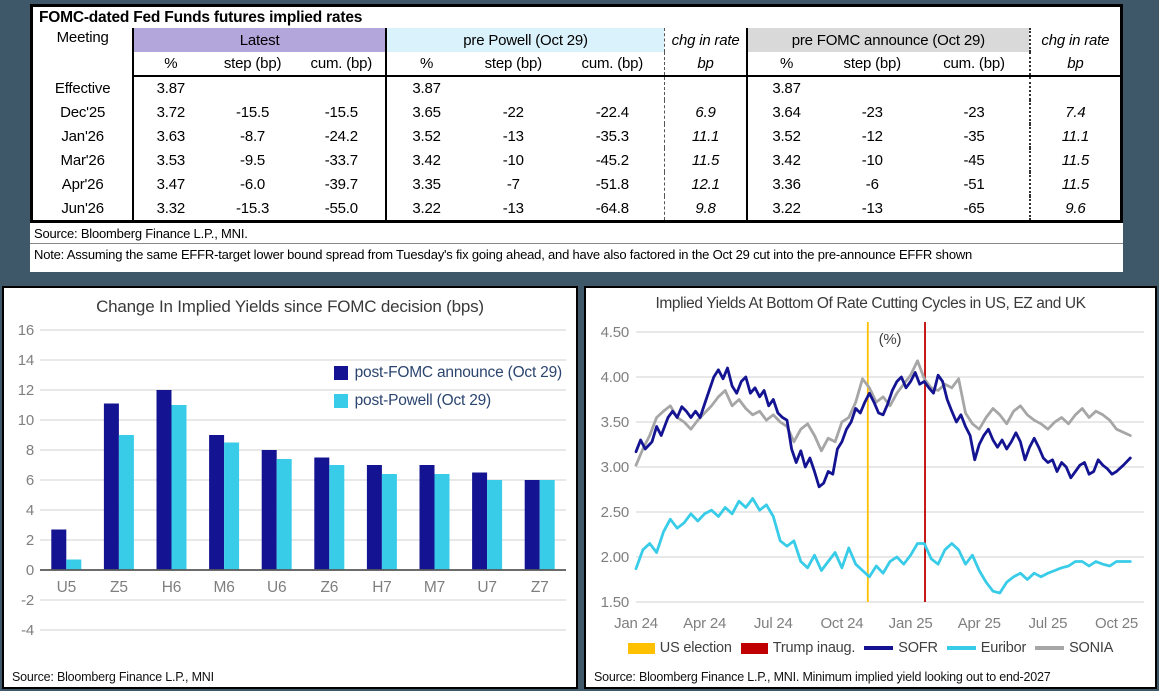  What do you see at coordinates (171, 587) in the screenshot?
I see `x-tick-label: H6` at bounding box center [171, 587].